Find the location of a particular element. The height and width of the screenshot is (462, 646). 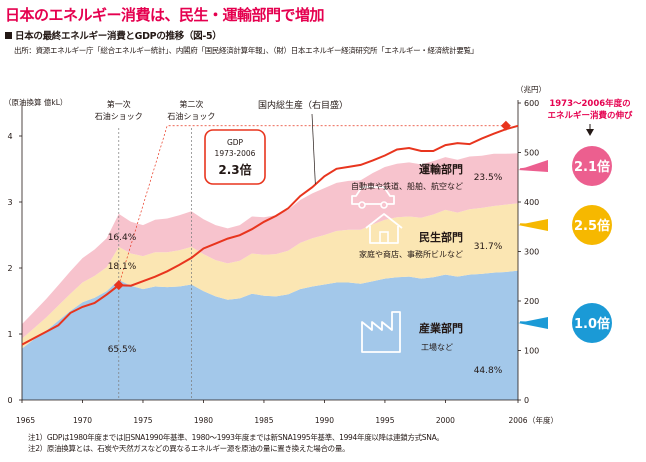

growth-bubble-transport-line is located at coordinates (534, 167).